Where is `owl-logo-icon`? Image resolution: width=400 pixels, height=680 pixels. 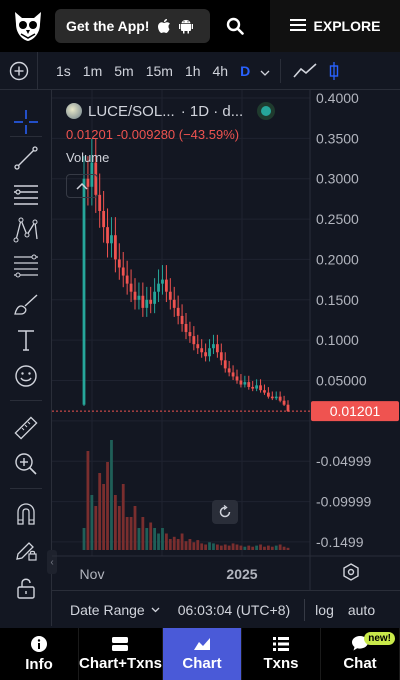
owl-logo-icon is located at coordinates (27, 26).